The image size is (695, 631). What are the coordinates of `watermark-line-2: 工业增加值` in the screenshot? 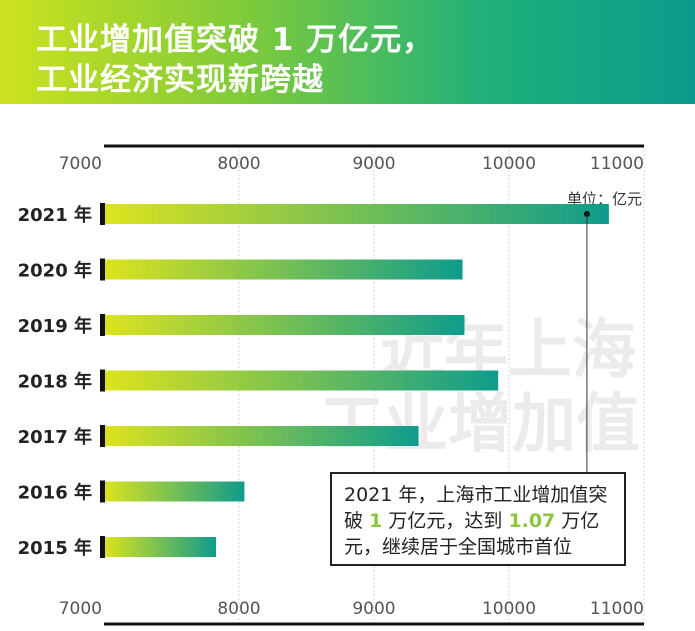 It's located at (480, 425).